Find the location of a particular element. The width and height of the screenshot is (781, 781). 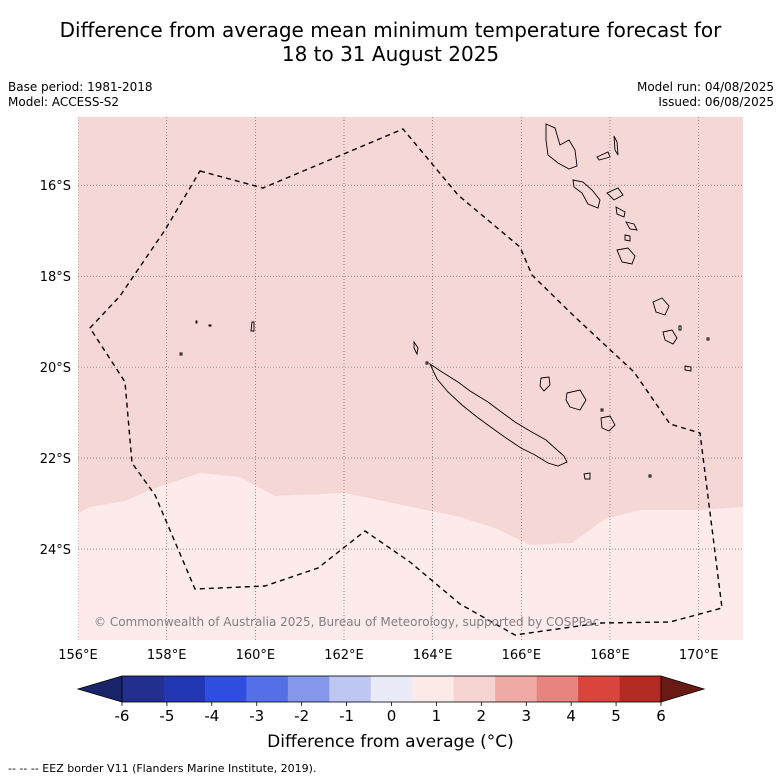

lon-tick-label: 162°E is located at coordinates (344, 655).